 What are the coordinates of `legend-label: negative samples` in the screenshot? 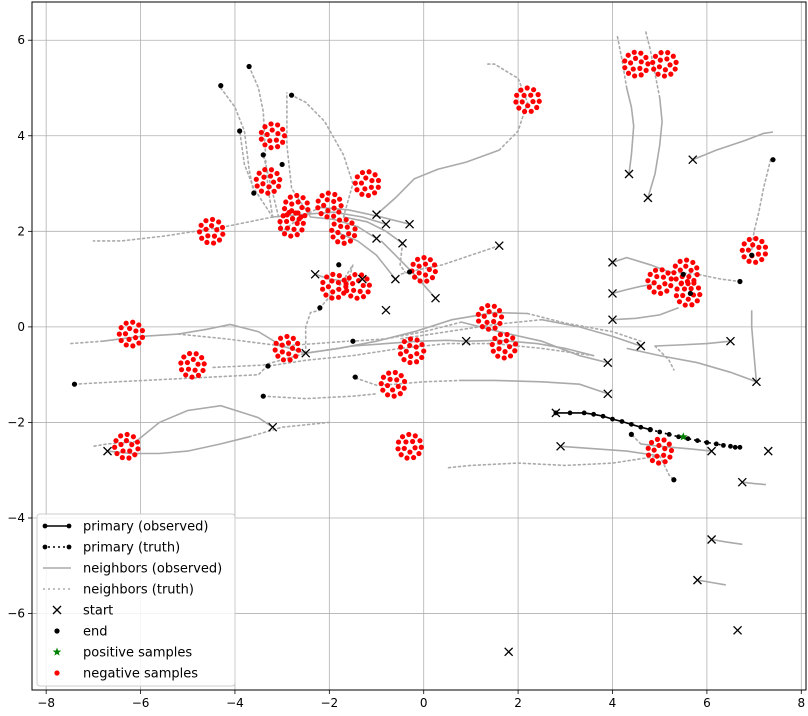 It's located at (140, 674).